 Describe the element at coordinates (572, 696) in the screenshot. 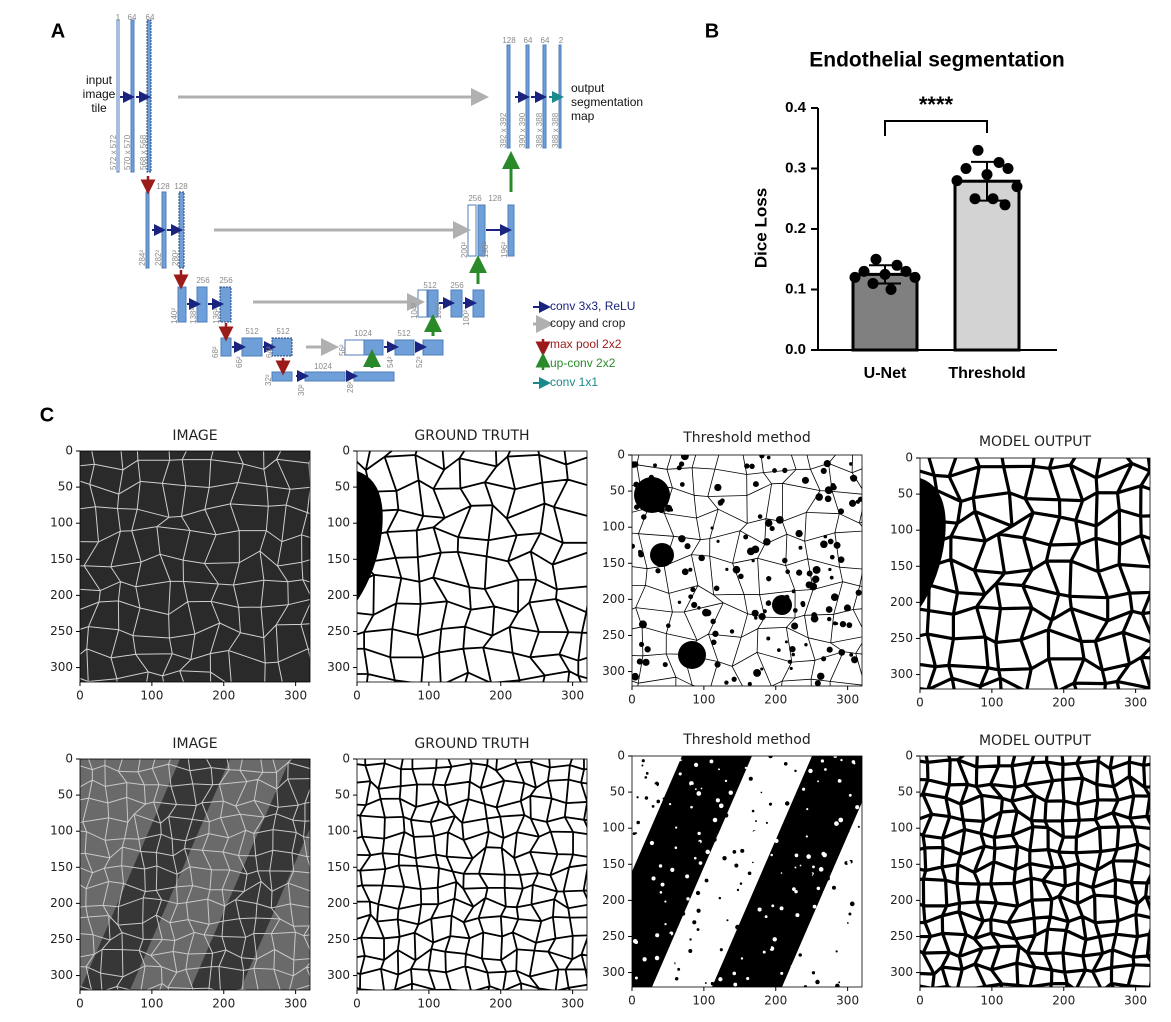

I see `x-tick-label: 300` at that location.